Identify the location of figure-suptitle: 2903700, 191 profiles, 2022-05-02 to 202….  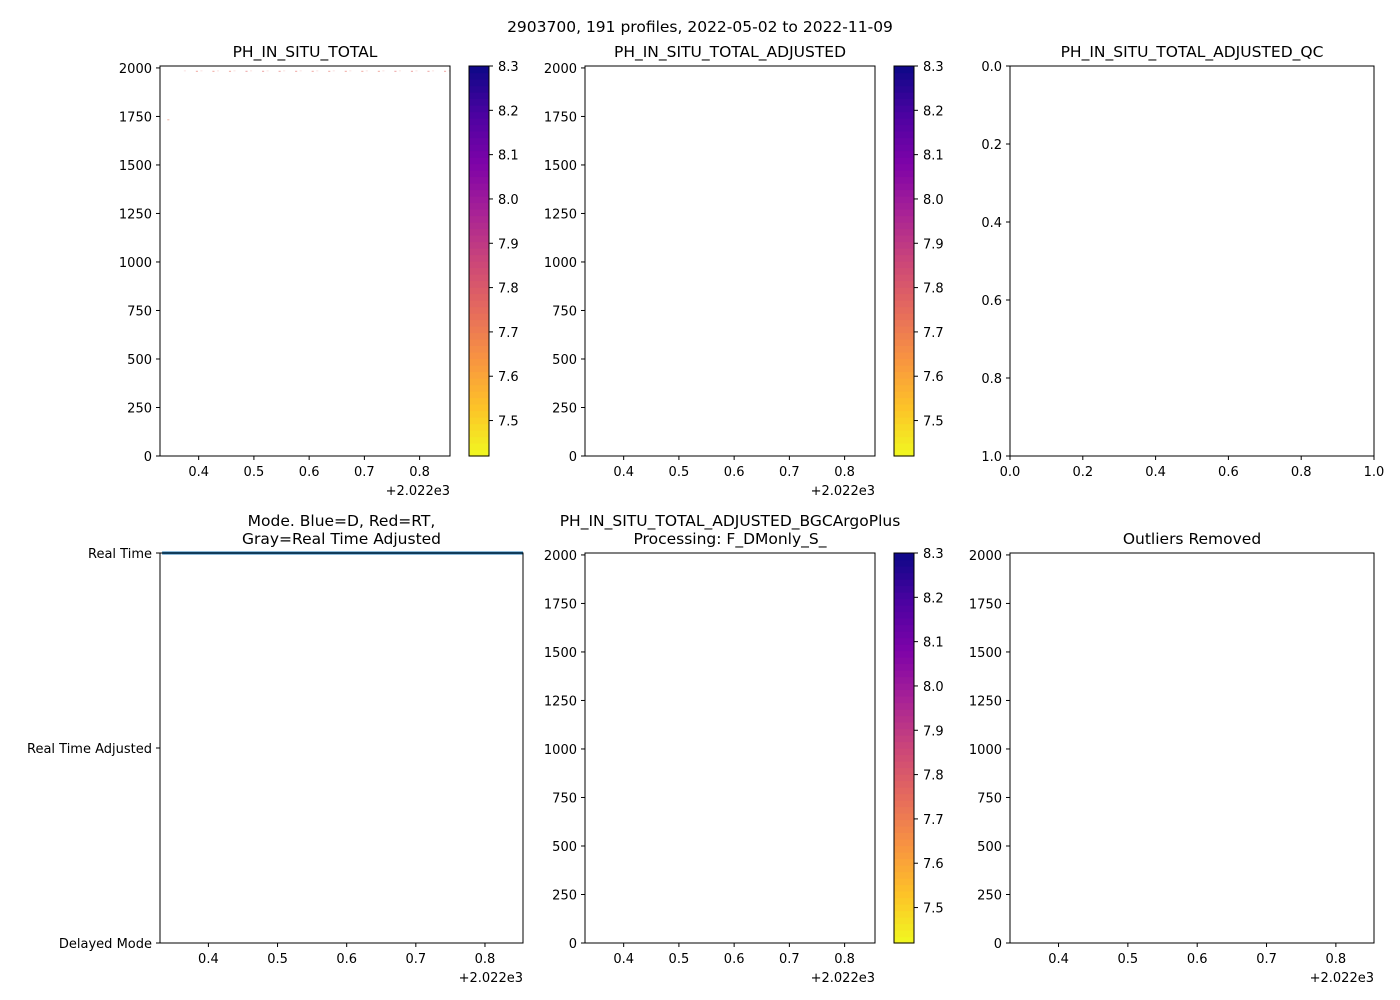
(700, 27).